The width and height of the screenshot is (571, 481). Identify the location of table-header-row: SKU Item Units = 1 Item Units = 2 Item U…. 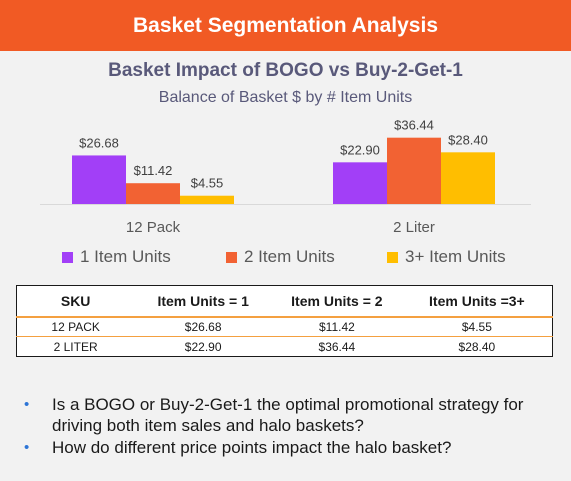
(284, 301).